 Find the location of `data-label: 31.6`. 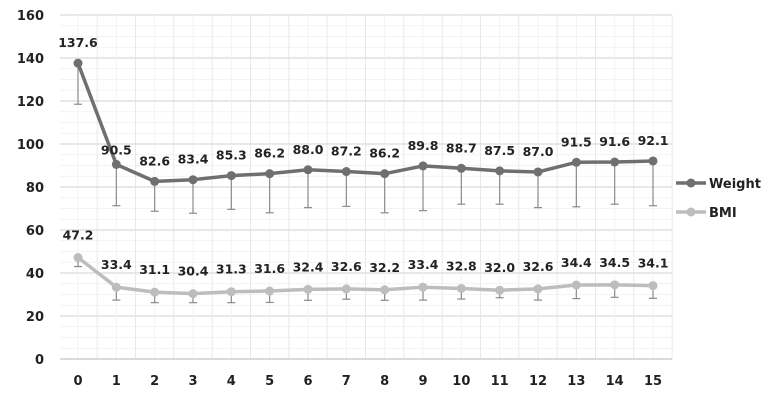

data-label: 31.6 is located at coordinates (269, 268).